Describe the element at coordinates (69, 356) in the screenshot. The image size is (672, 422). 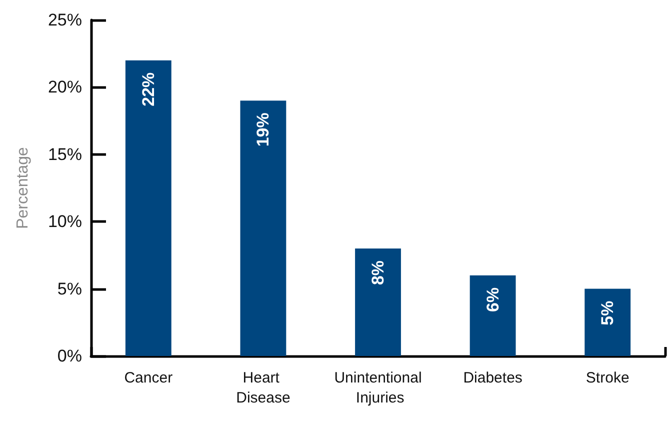
I see `y-tick-label: 0%` at that location.